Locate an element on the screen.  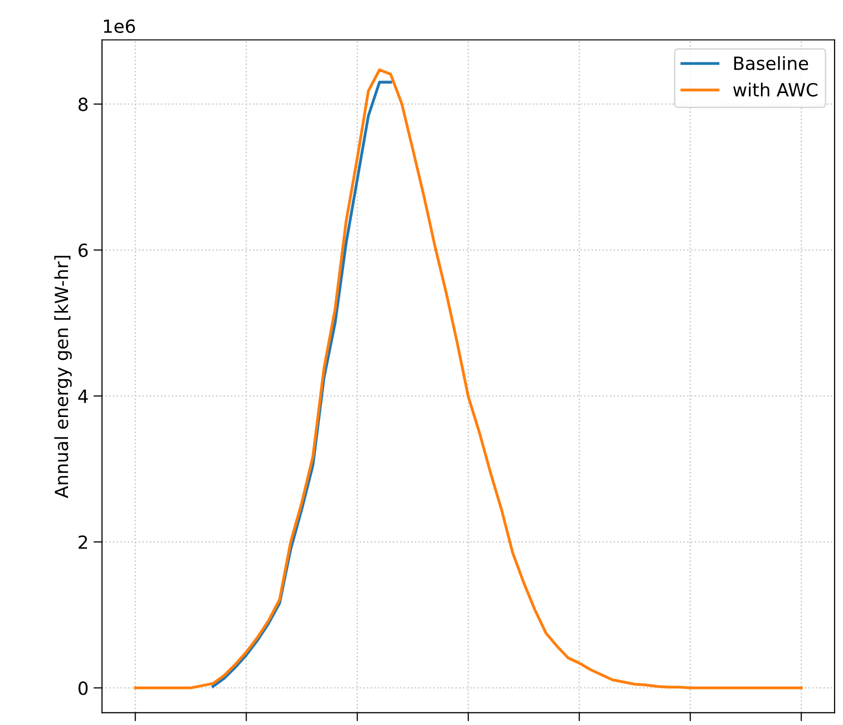
y-tick-label: 8 is located at coordinates (83, 105).